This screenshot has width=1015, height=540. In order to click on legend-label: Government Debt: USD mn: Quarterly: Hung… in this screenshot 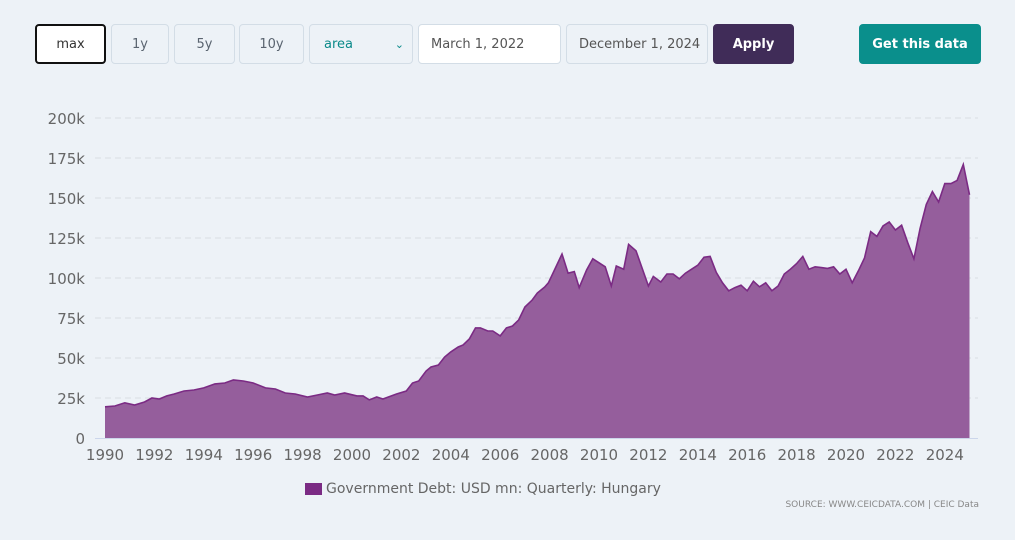, I will do `click(493, 489)`.